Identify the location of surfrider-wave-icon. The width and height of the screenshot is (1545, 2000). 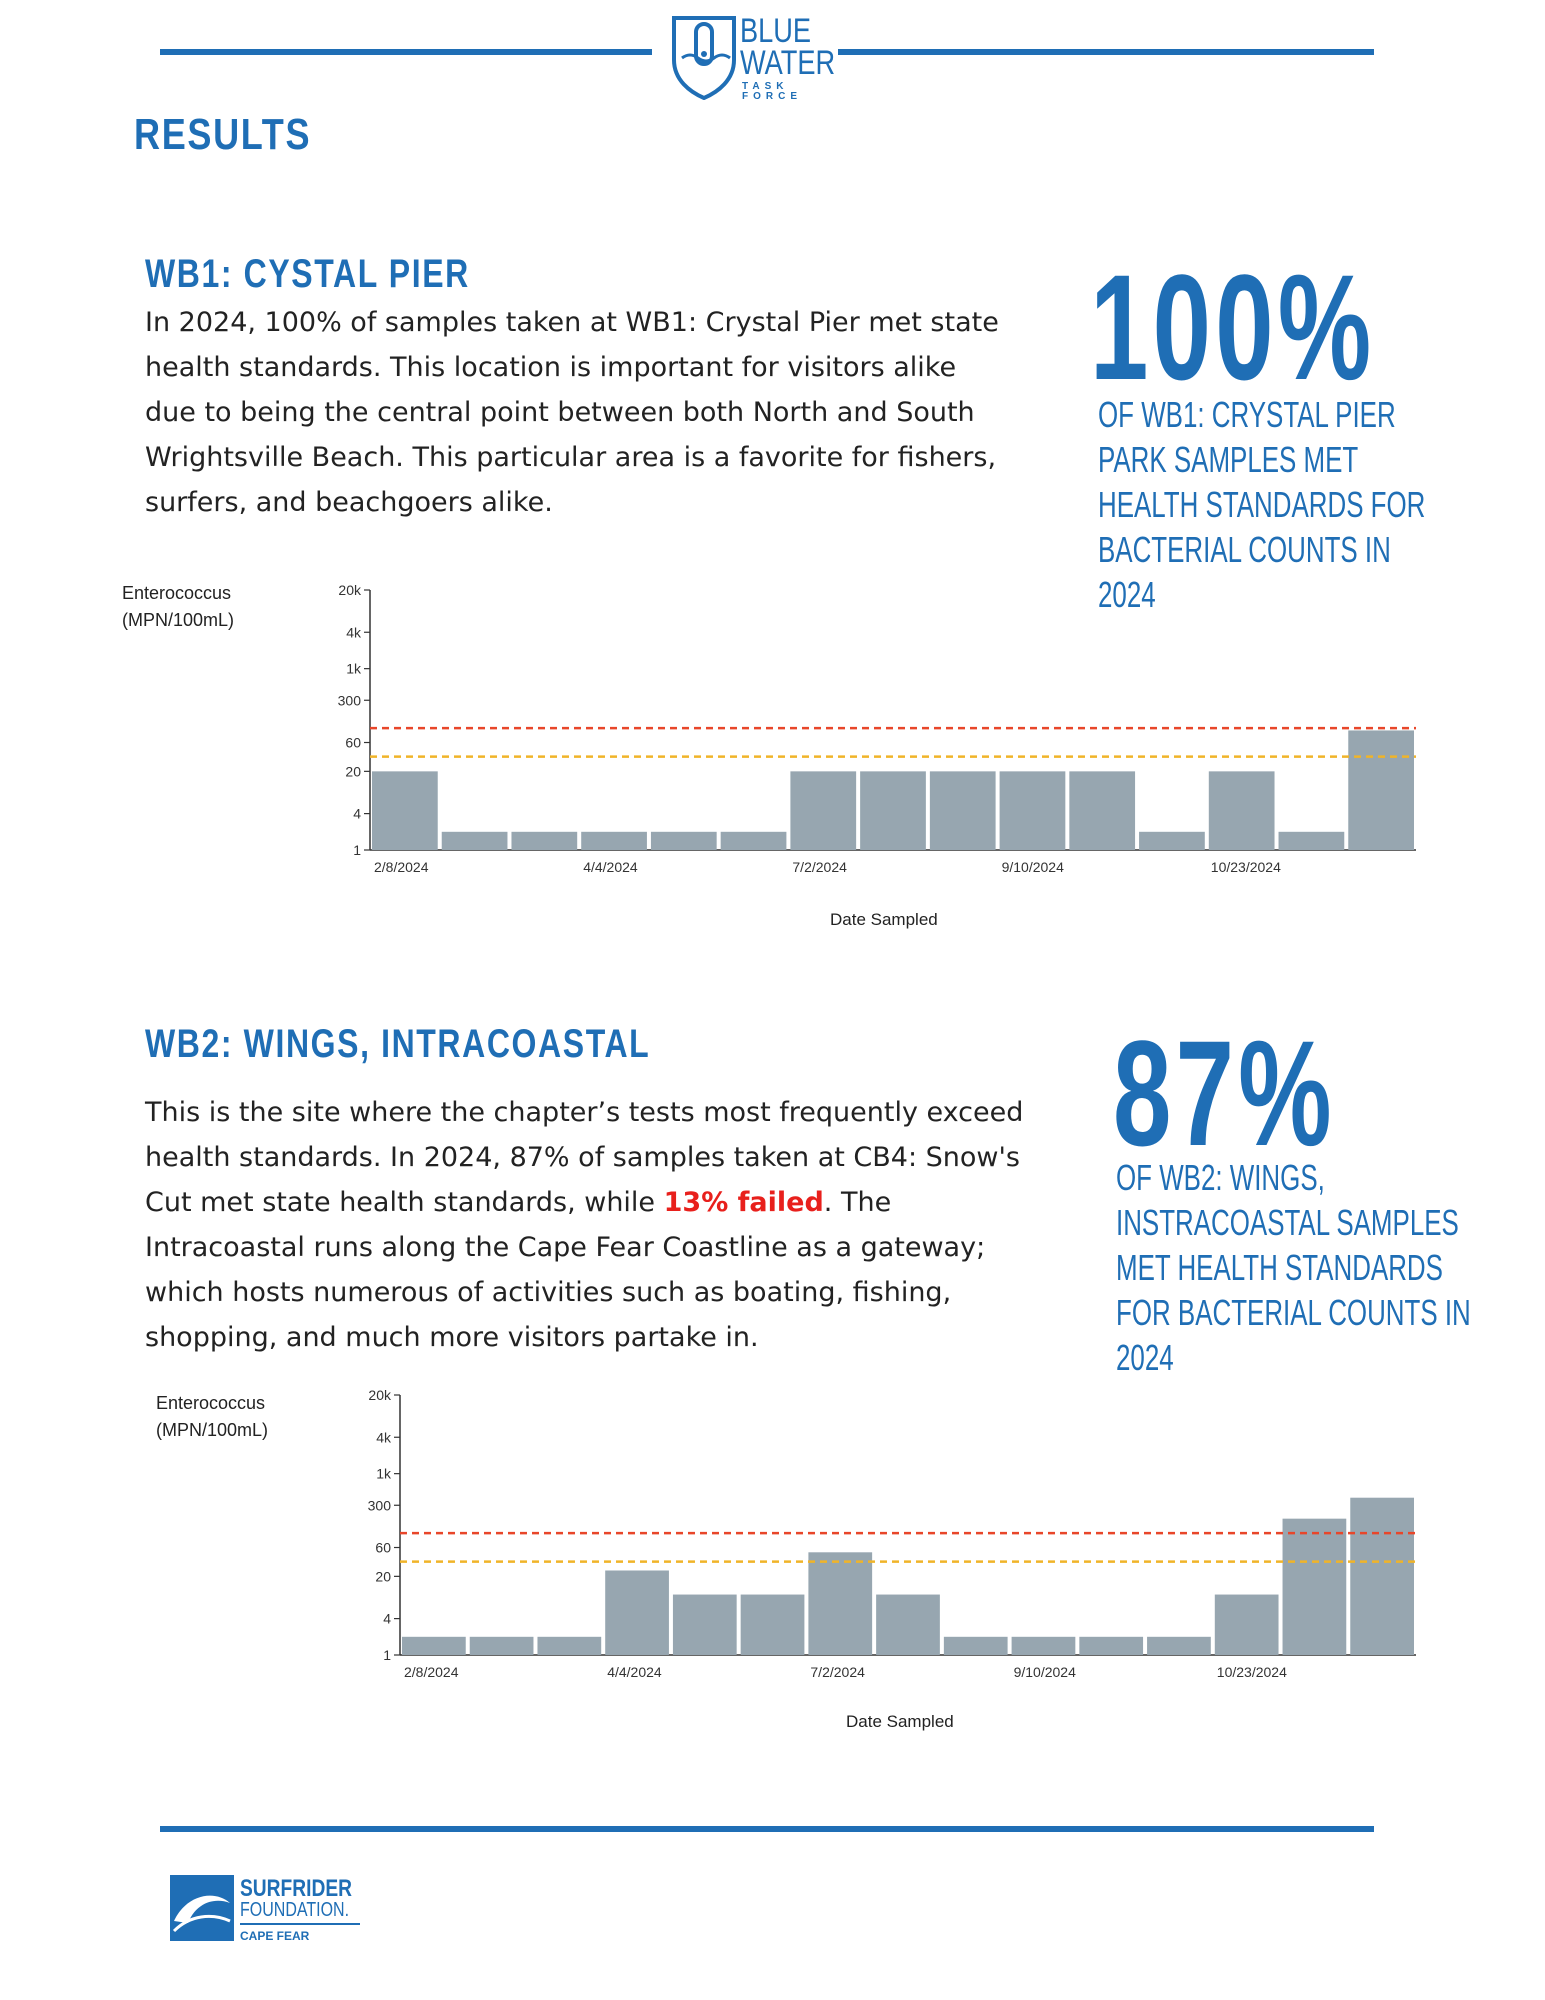
(202, 1908).